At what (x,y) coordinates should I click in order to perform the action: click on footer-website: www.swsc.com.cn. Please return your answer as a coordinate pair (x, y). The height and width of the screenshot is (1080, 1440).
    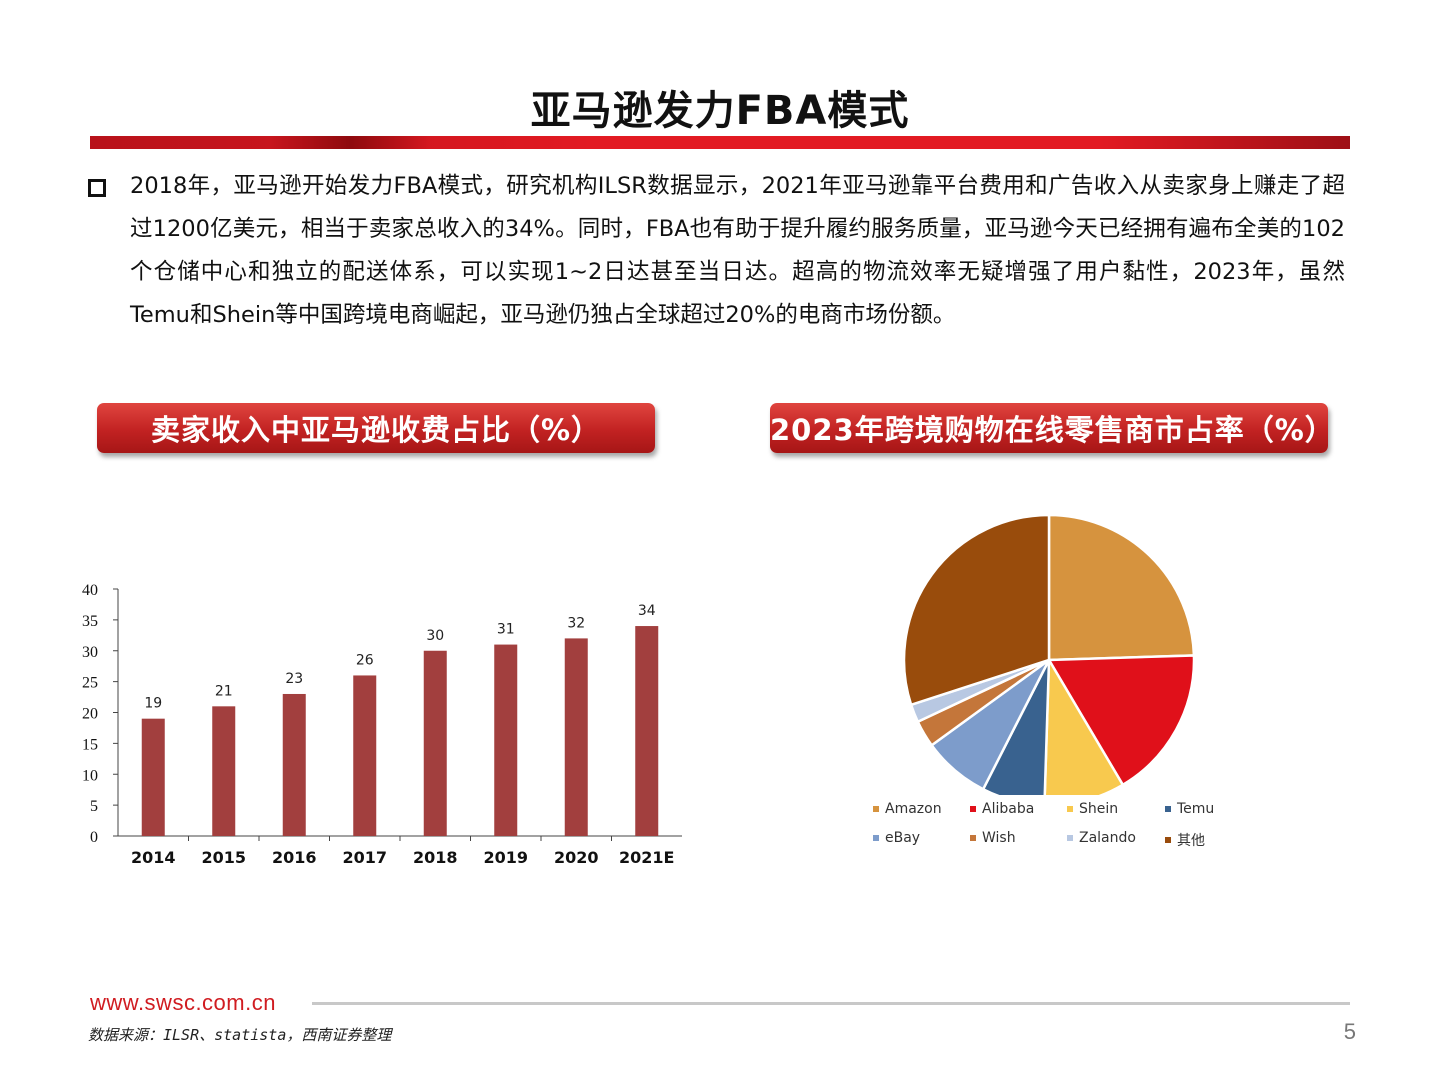
    Looking at the image, I should click on (183, 1002).